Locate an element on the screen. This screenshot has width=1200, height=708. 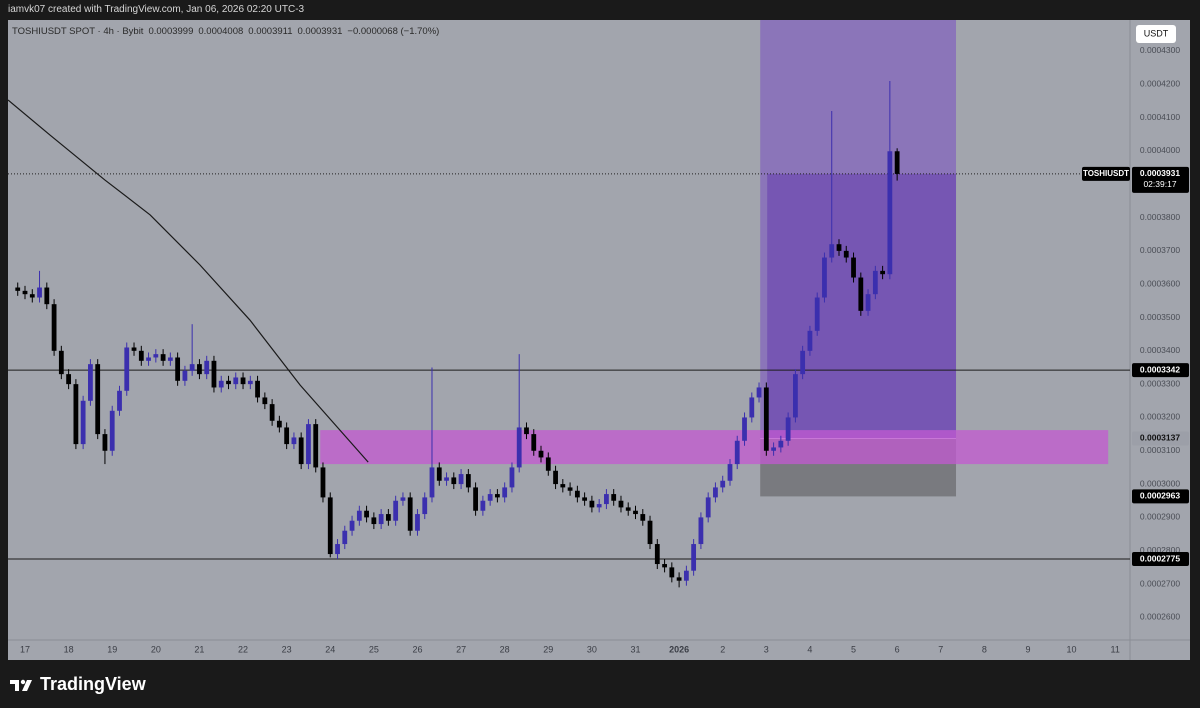
x-tick-label: 29 is located at coordinates (548, 649).